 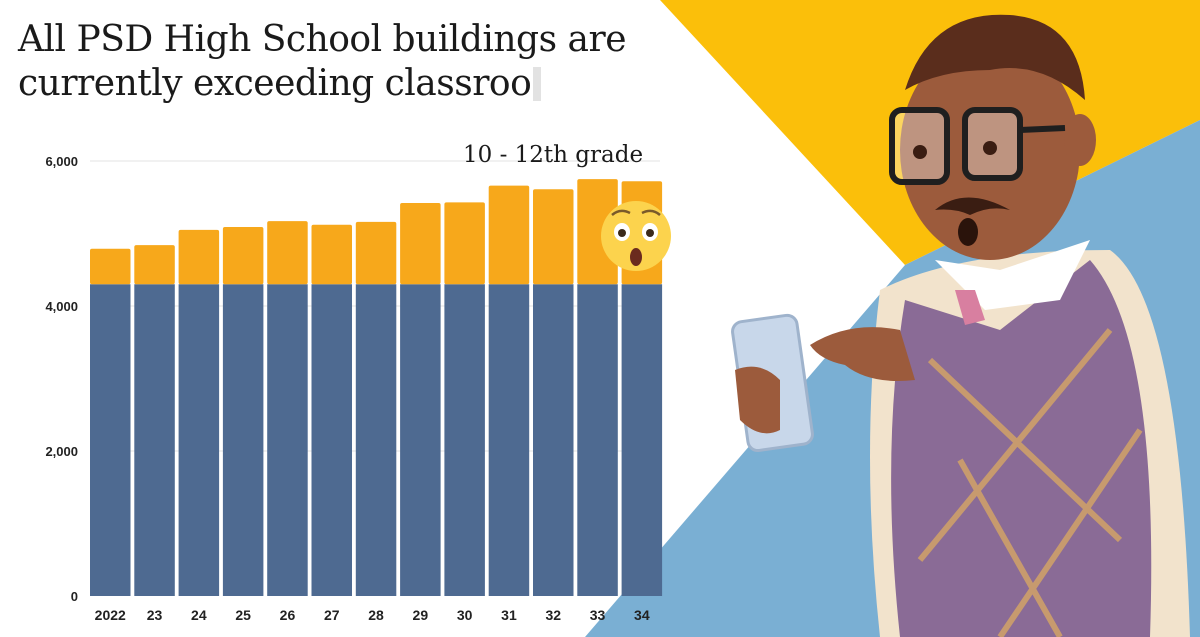 What do you see at coordinates (61, 451) in the screenshot?
I see `y-tick-label: 2,000` at bounding box center [61, 451].